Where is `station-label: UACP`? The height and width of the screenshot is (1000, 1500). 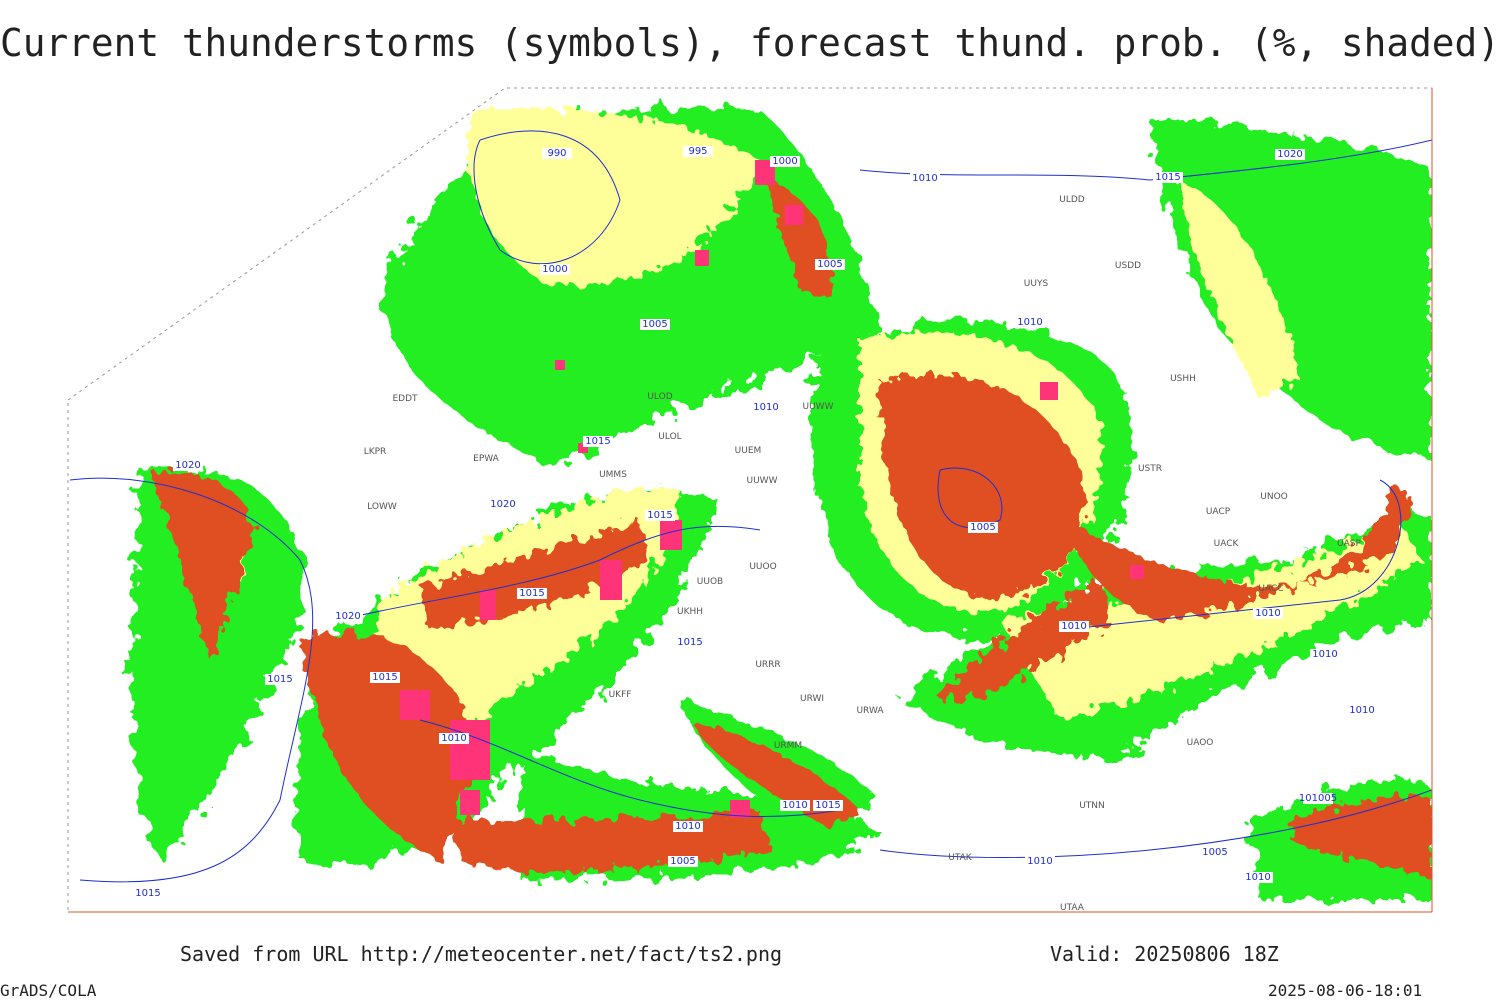 station-label: UACP is located at coordinates (1218, 512).